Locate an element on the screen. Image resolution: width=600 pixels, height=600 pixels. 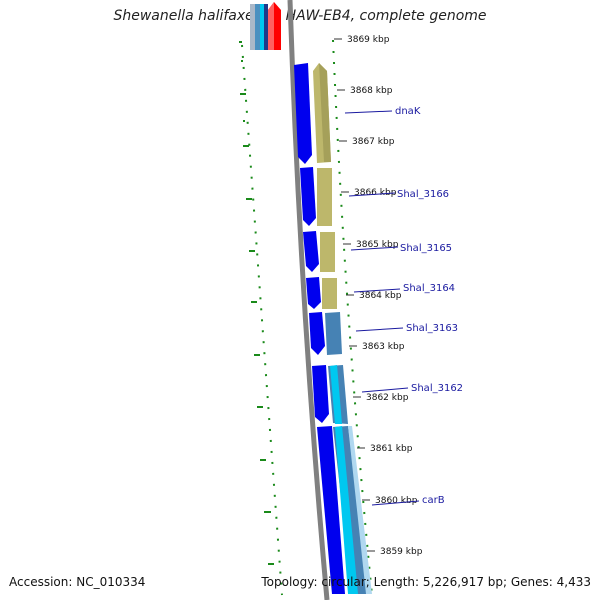
tick-label: 3862 kbp is located at coordinates (387, 398).